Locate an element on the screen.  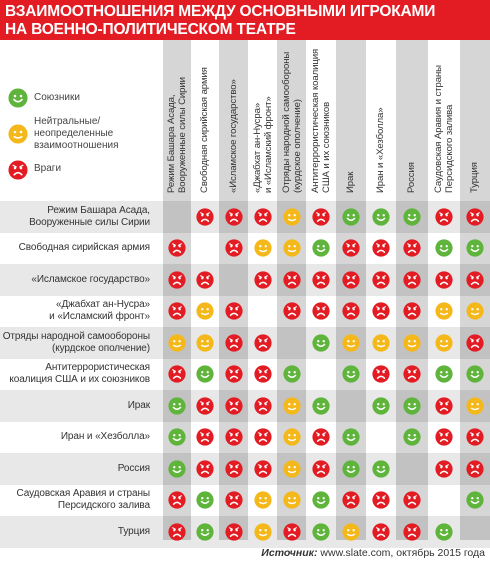
legend-neutral-line3: взаимоотношения is located at coordinates (76, 145).